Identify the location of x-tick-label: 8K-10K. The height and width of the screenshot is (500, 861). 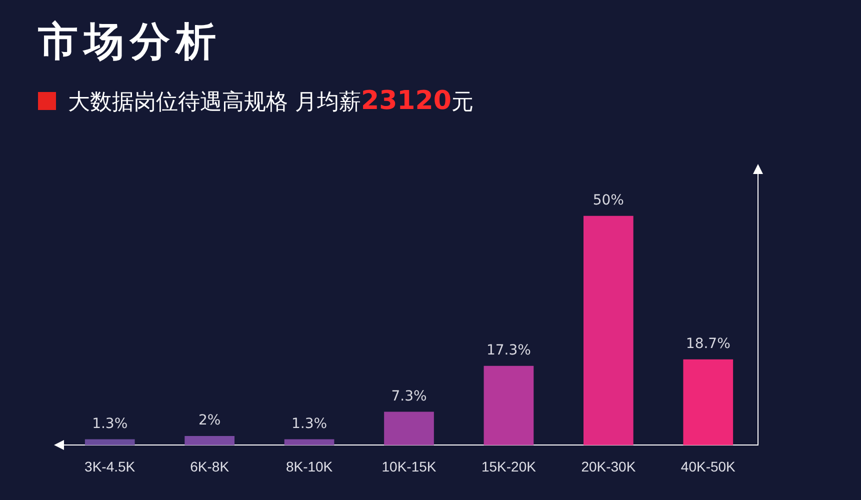
(310, 466).